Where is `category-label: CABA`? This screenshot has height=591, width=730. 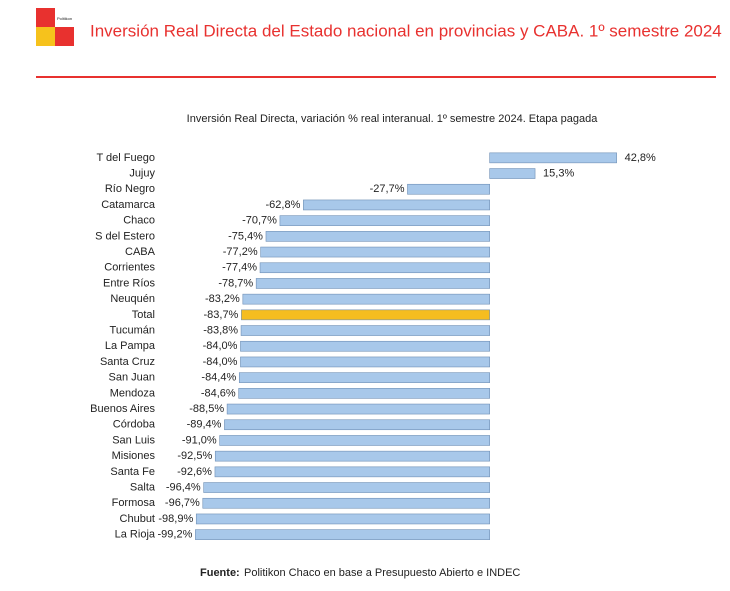 category-label: CABA is located at coordinates (140, 252).